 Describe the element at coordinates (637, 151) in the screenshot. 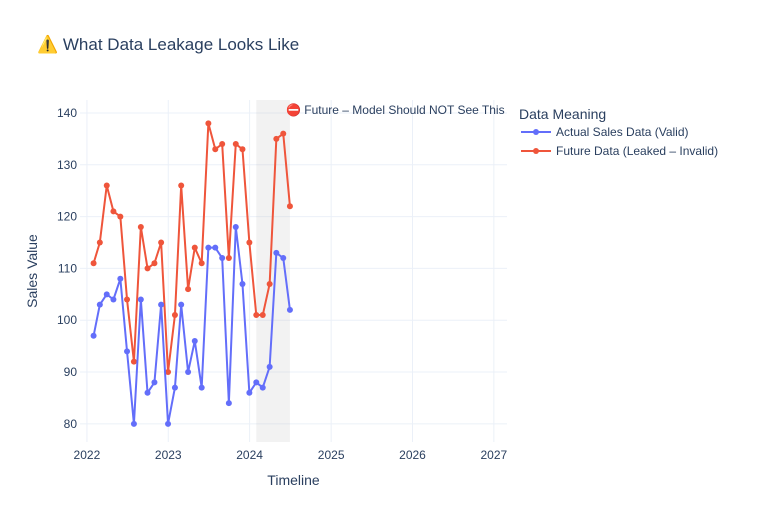

I see `legend-label: Future Data (Leaked – Invalid)` at that location.